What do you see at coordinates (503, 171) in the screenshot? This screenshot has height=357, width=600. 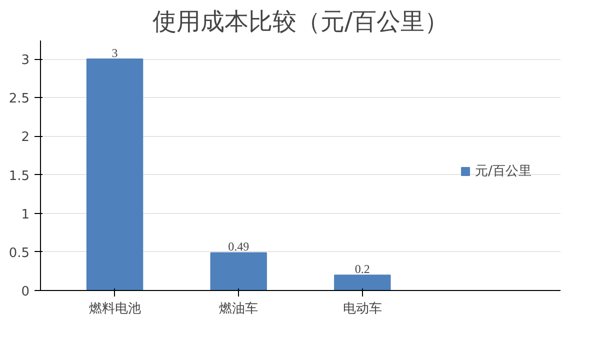 I see `legend-label: 元/百公里` at bounding box center [503, 171].